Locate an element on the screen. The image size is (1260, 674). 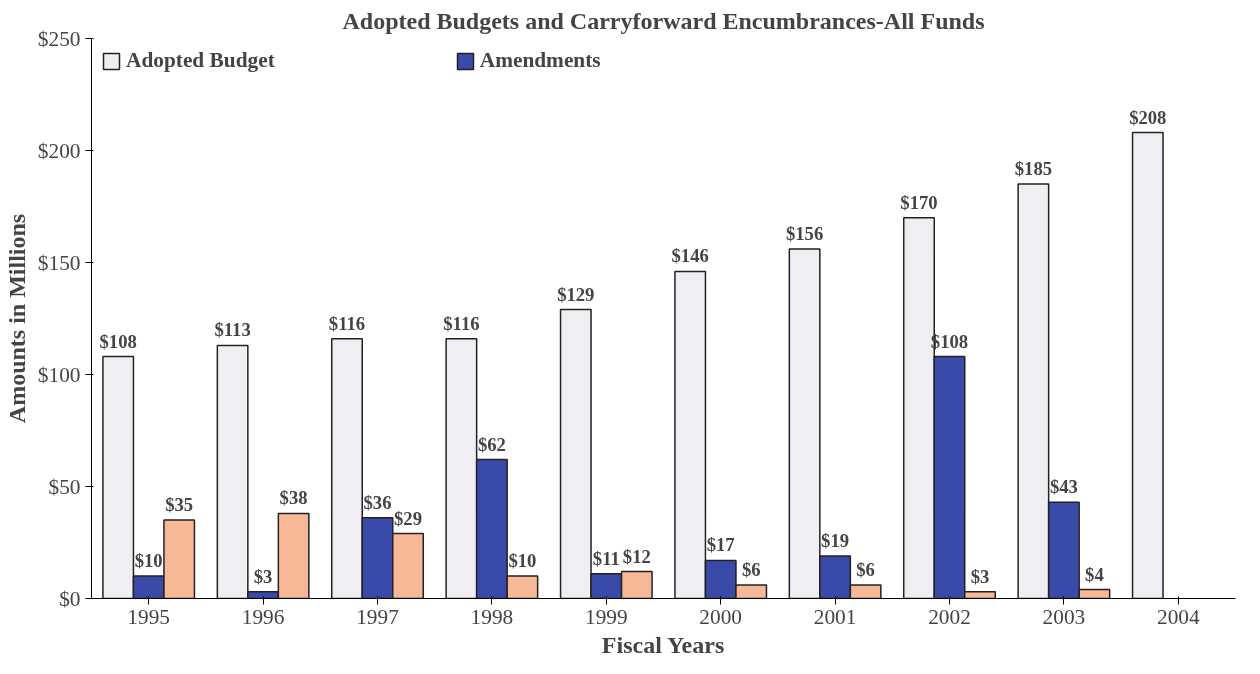
data-label: $19 is located at coordinates (835, 540).